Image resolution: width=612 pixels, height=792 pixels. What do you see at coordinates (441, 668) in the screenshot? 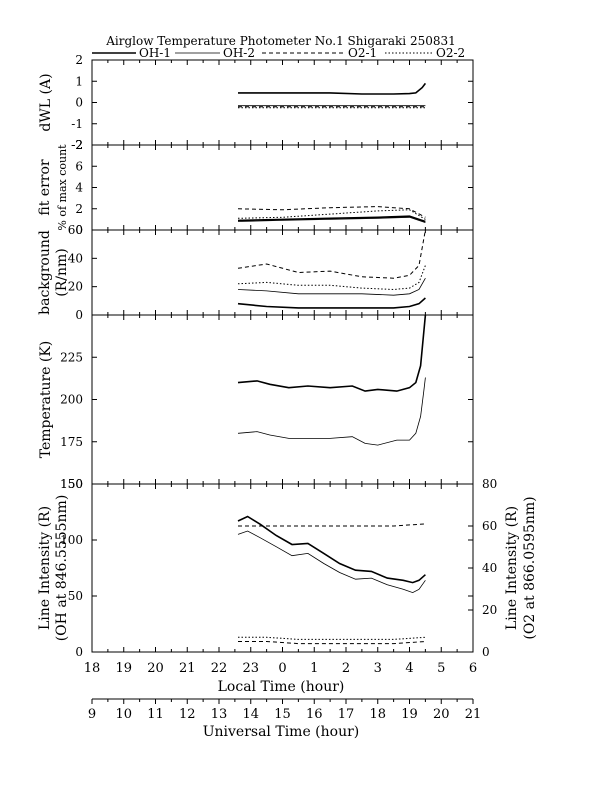
I see `local-time-tick-label: 5` at bounding box center [441, 668].